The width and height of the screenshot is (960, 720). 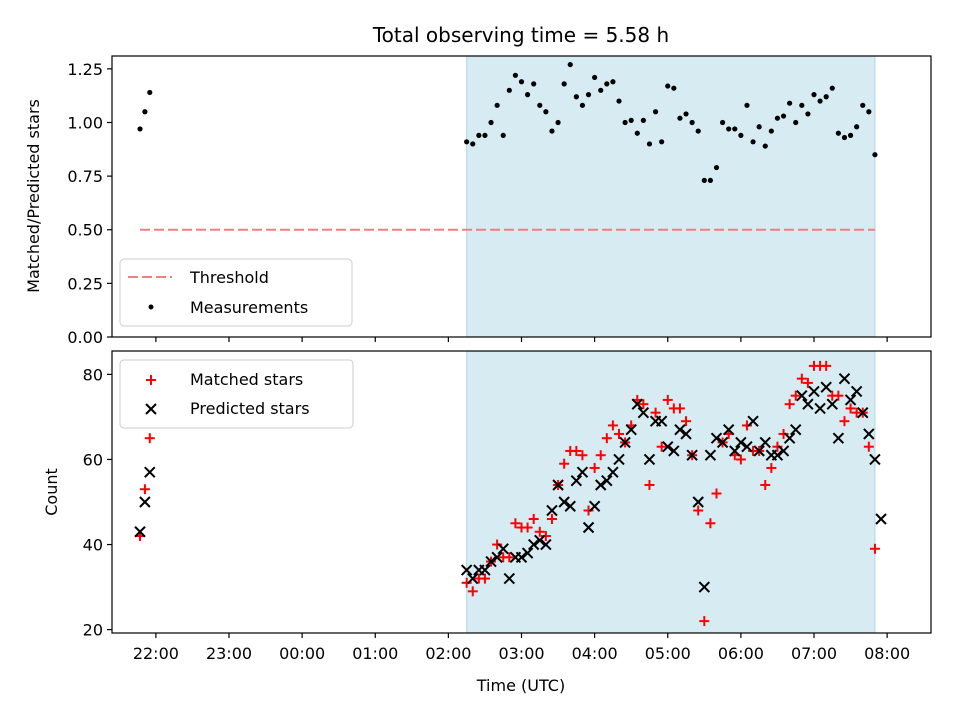 I want to click on bottom-legend: Matched stars Predicted stars, so click(x=236, y=394).